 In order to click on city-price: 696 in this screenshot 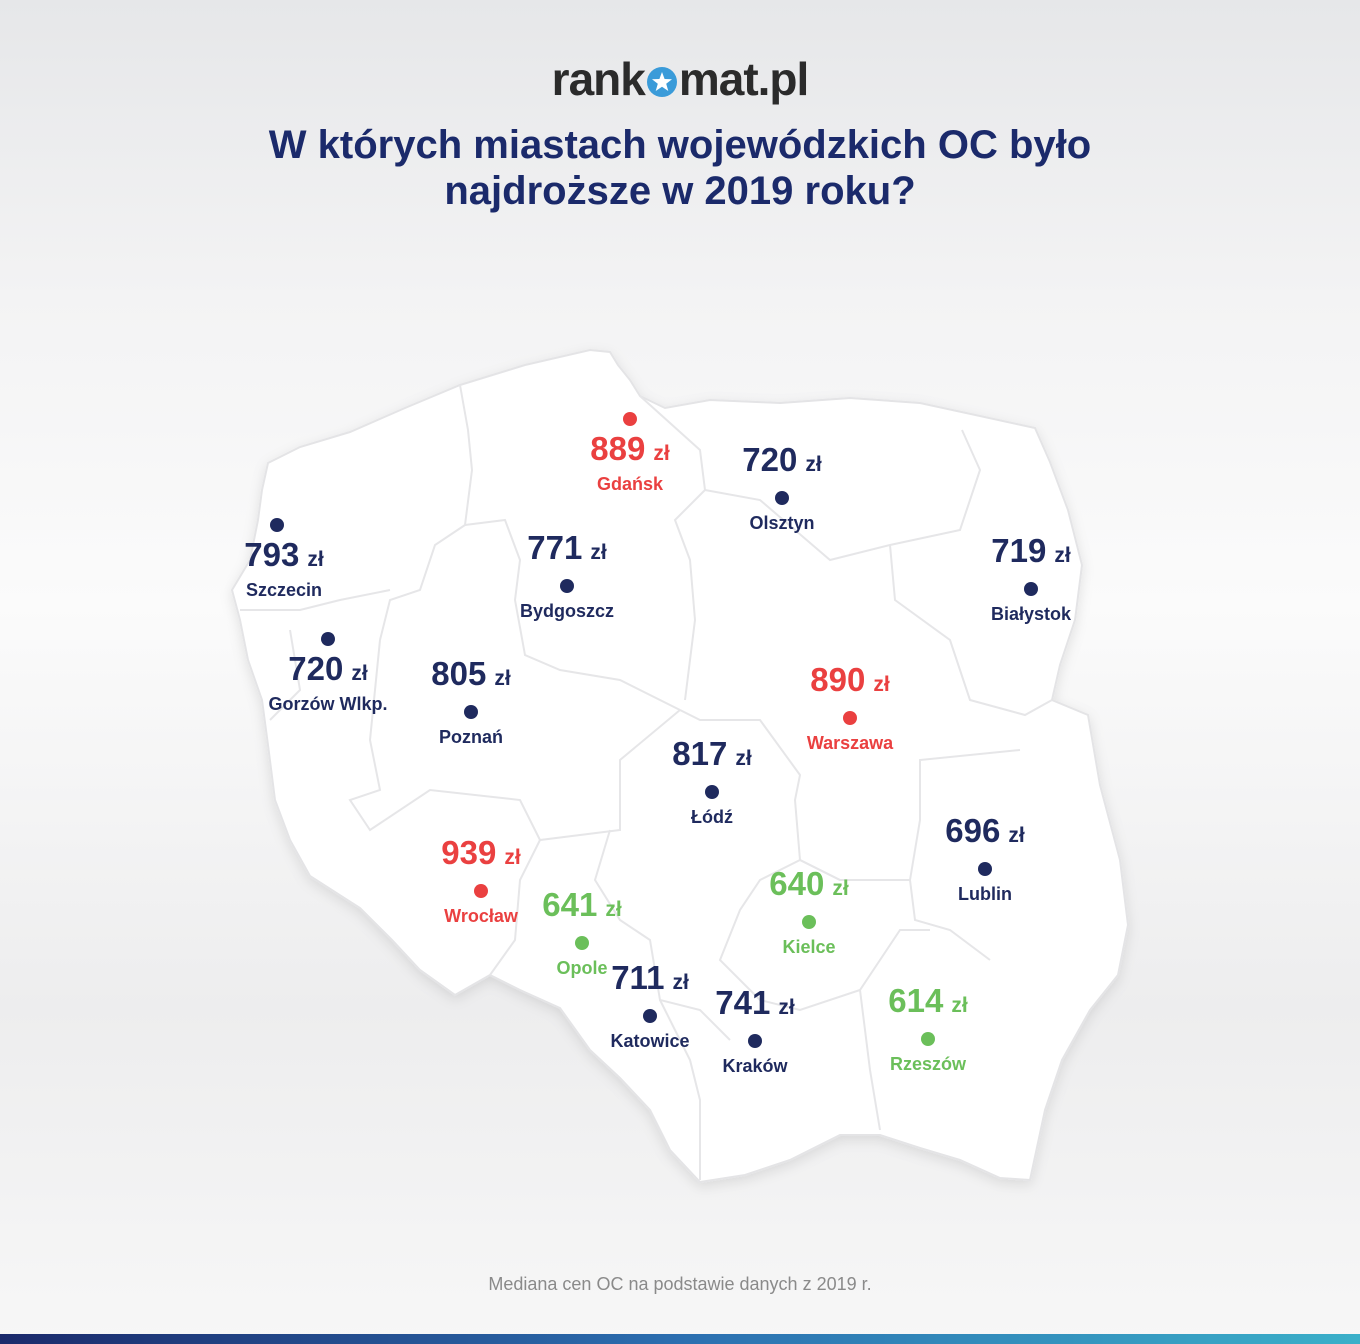, I will do `click(973, 830)`.